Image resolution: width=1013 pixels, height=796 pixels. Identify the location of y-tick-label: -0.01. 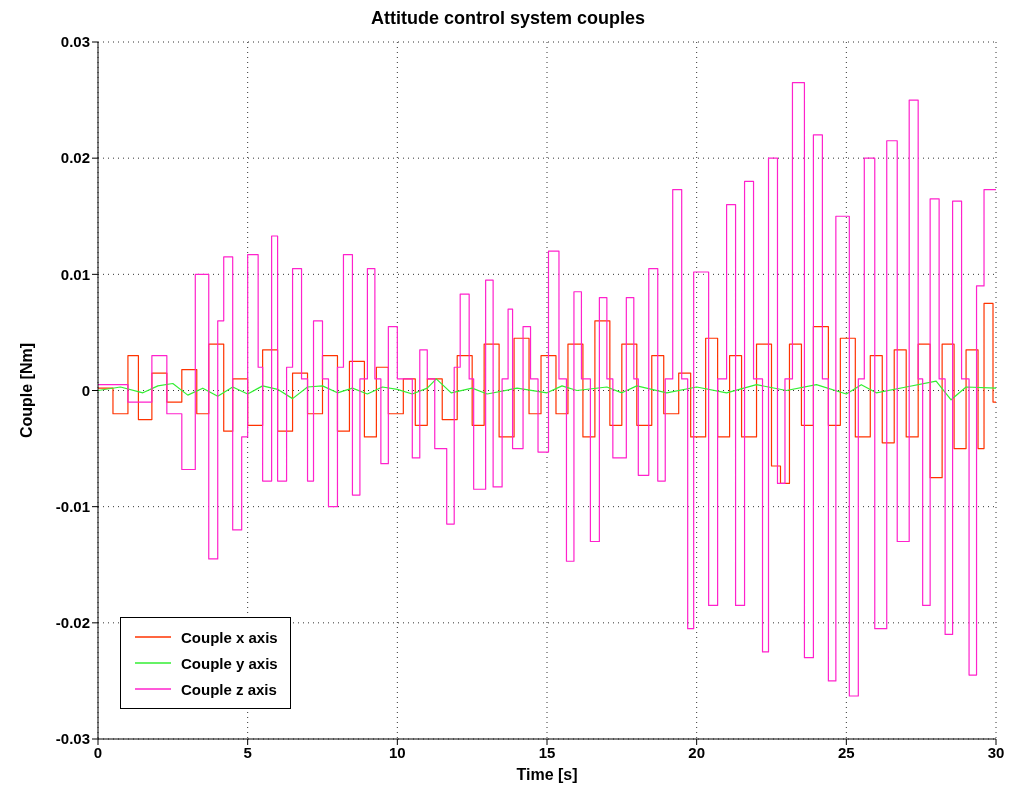
(72, 506).